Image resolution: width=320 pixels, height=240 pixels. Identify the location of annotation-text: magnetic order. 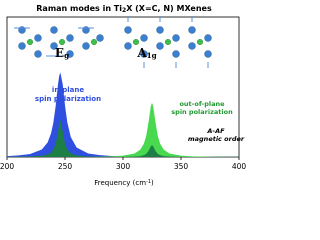
(216, 139).